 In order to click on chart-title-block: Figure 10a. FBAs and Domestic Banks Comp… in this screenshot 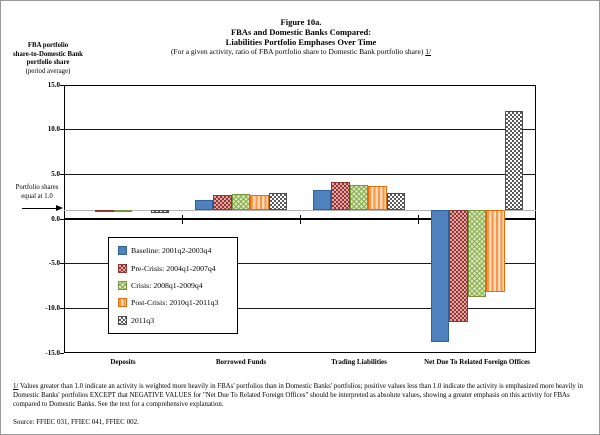, I will do `click(300, 37)`.